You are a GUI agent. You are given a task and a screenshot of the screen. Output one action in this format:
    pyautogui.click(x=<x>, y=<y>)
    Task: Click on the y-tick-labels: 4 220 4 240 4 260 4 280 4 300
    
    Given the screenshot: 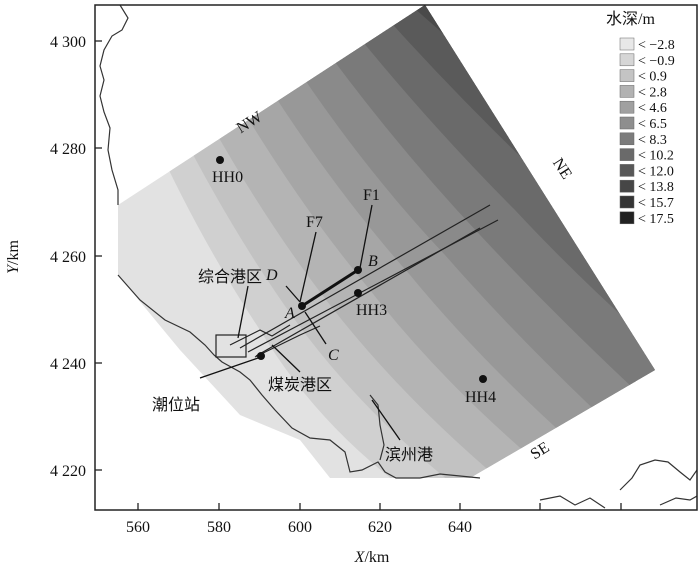 What is the action you would take?
    pyautogui.click(x=68, y=257)
    